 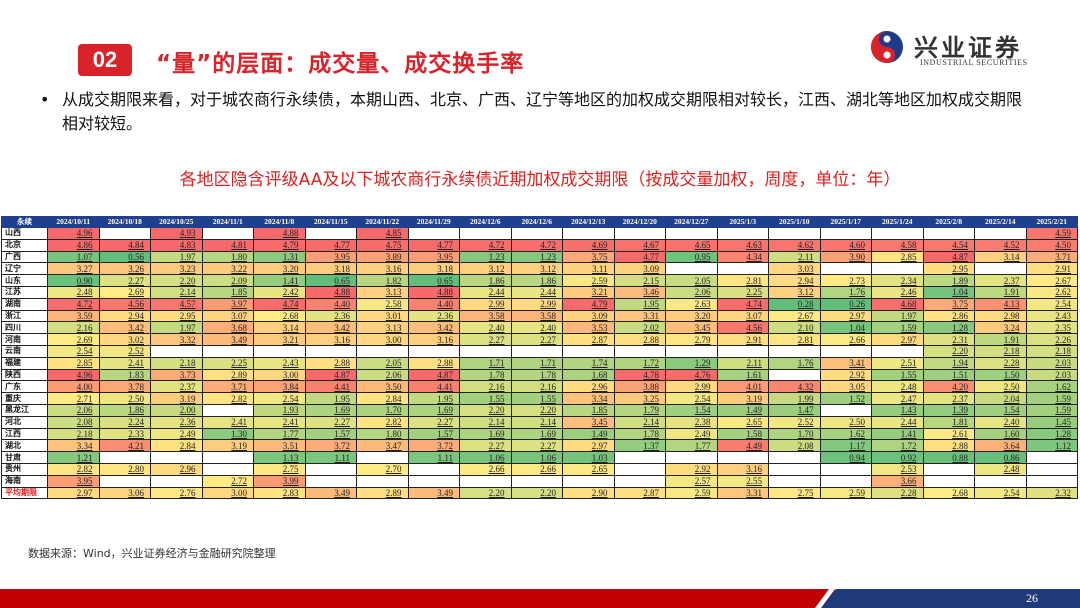 What do you see at coordinates (1051, 257) in the screenshot?
I see `value-cell: 3.71` at bounding box center [1051, 257].